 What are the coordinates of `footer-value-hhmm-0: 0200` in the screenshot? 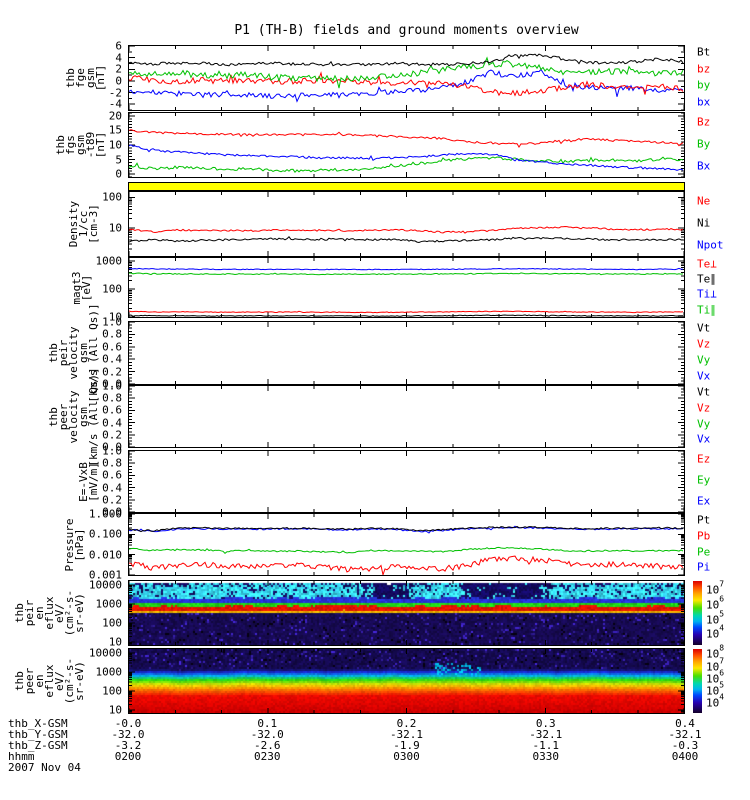 It's located at (128, 756).